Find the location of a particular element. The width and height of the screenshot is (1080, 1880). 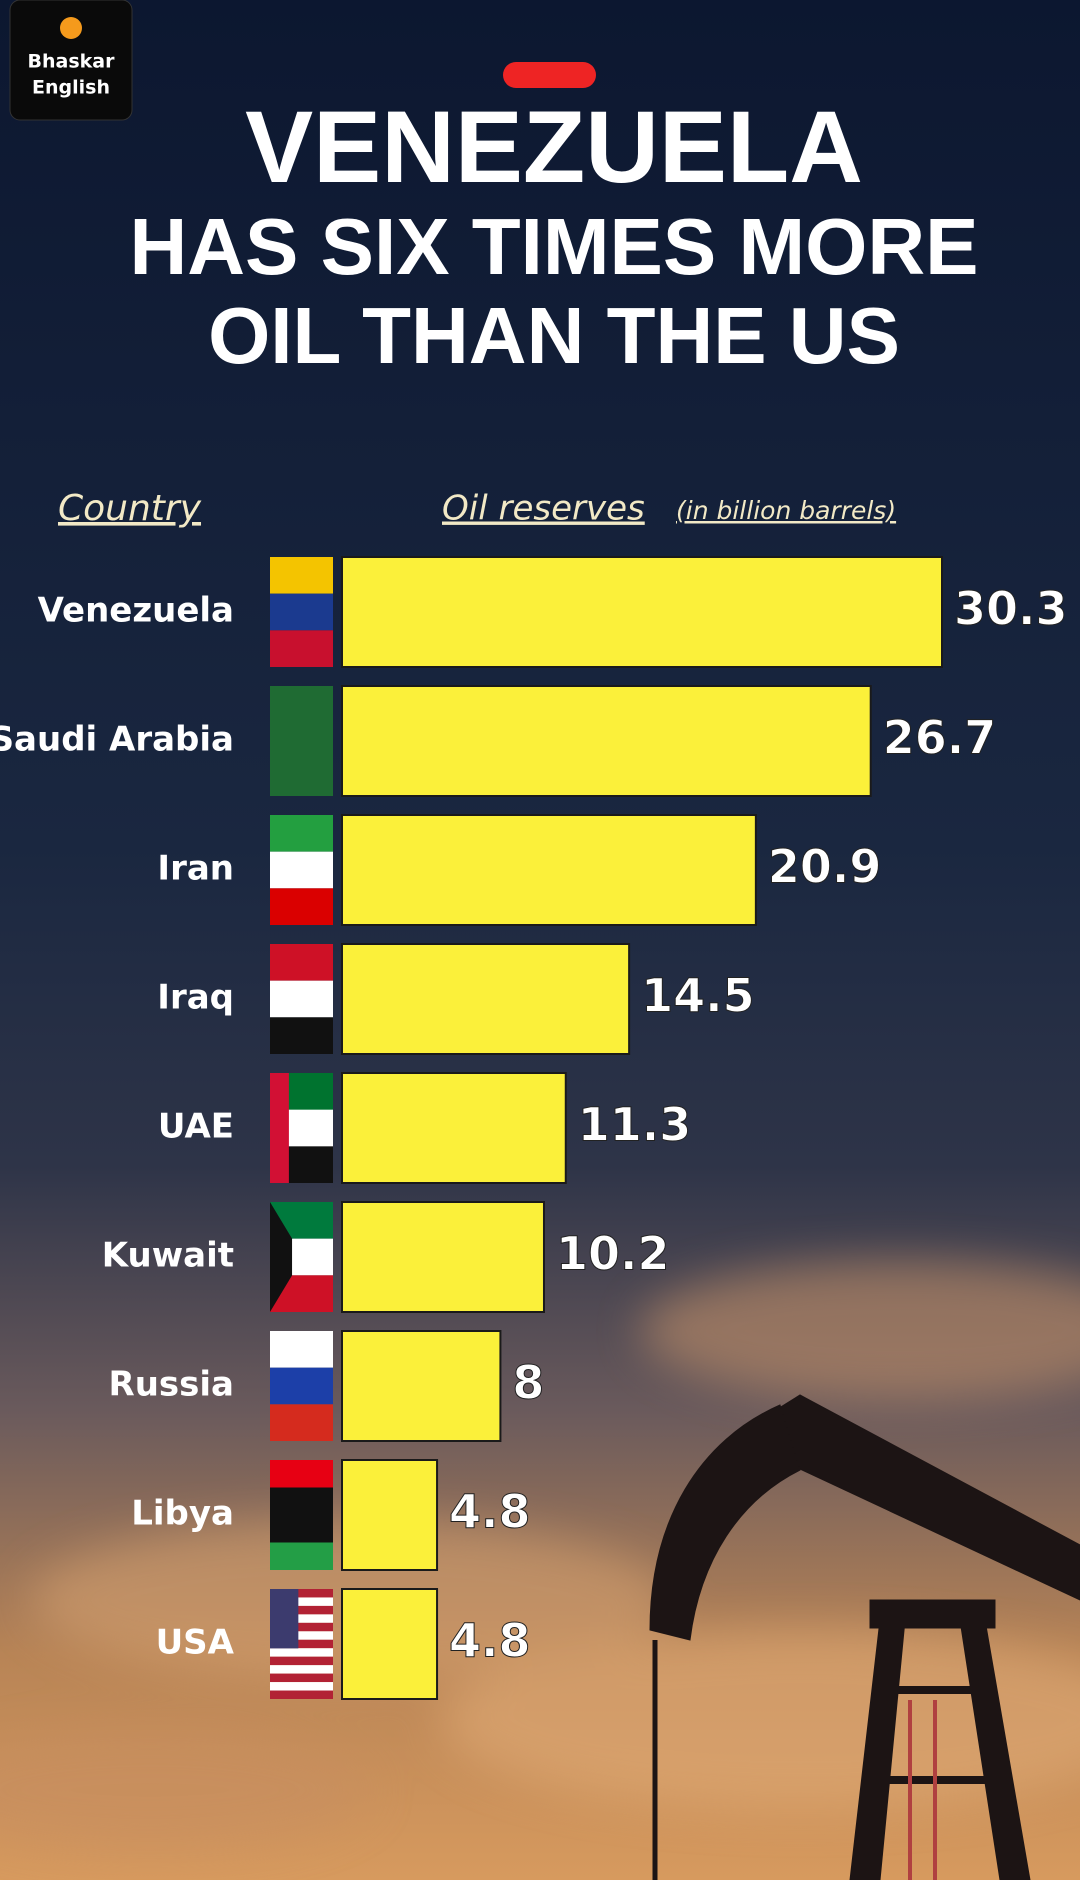

value-label: 11.3 is located at coordinates (635, 1125).